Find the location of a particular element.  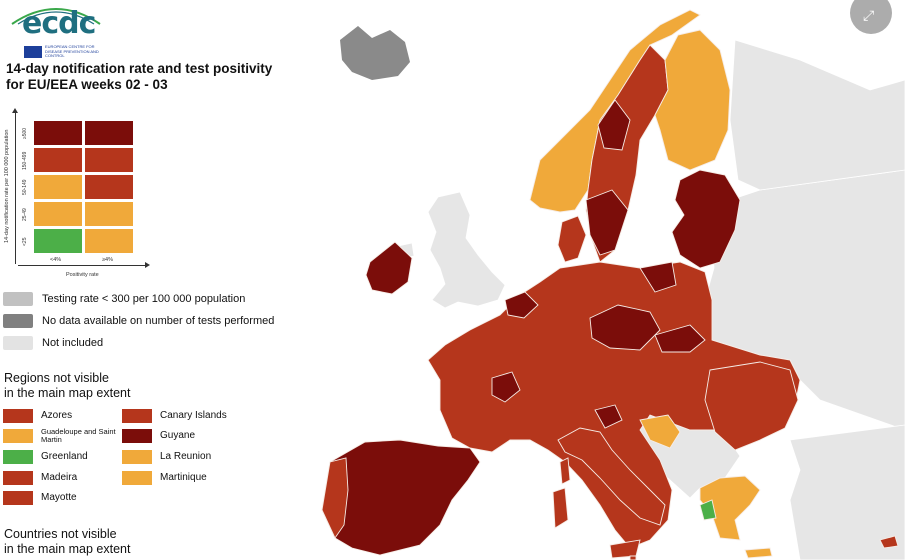

matrix-x-label: <4% is located at coordinates (56, 260).